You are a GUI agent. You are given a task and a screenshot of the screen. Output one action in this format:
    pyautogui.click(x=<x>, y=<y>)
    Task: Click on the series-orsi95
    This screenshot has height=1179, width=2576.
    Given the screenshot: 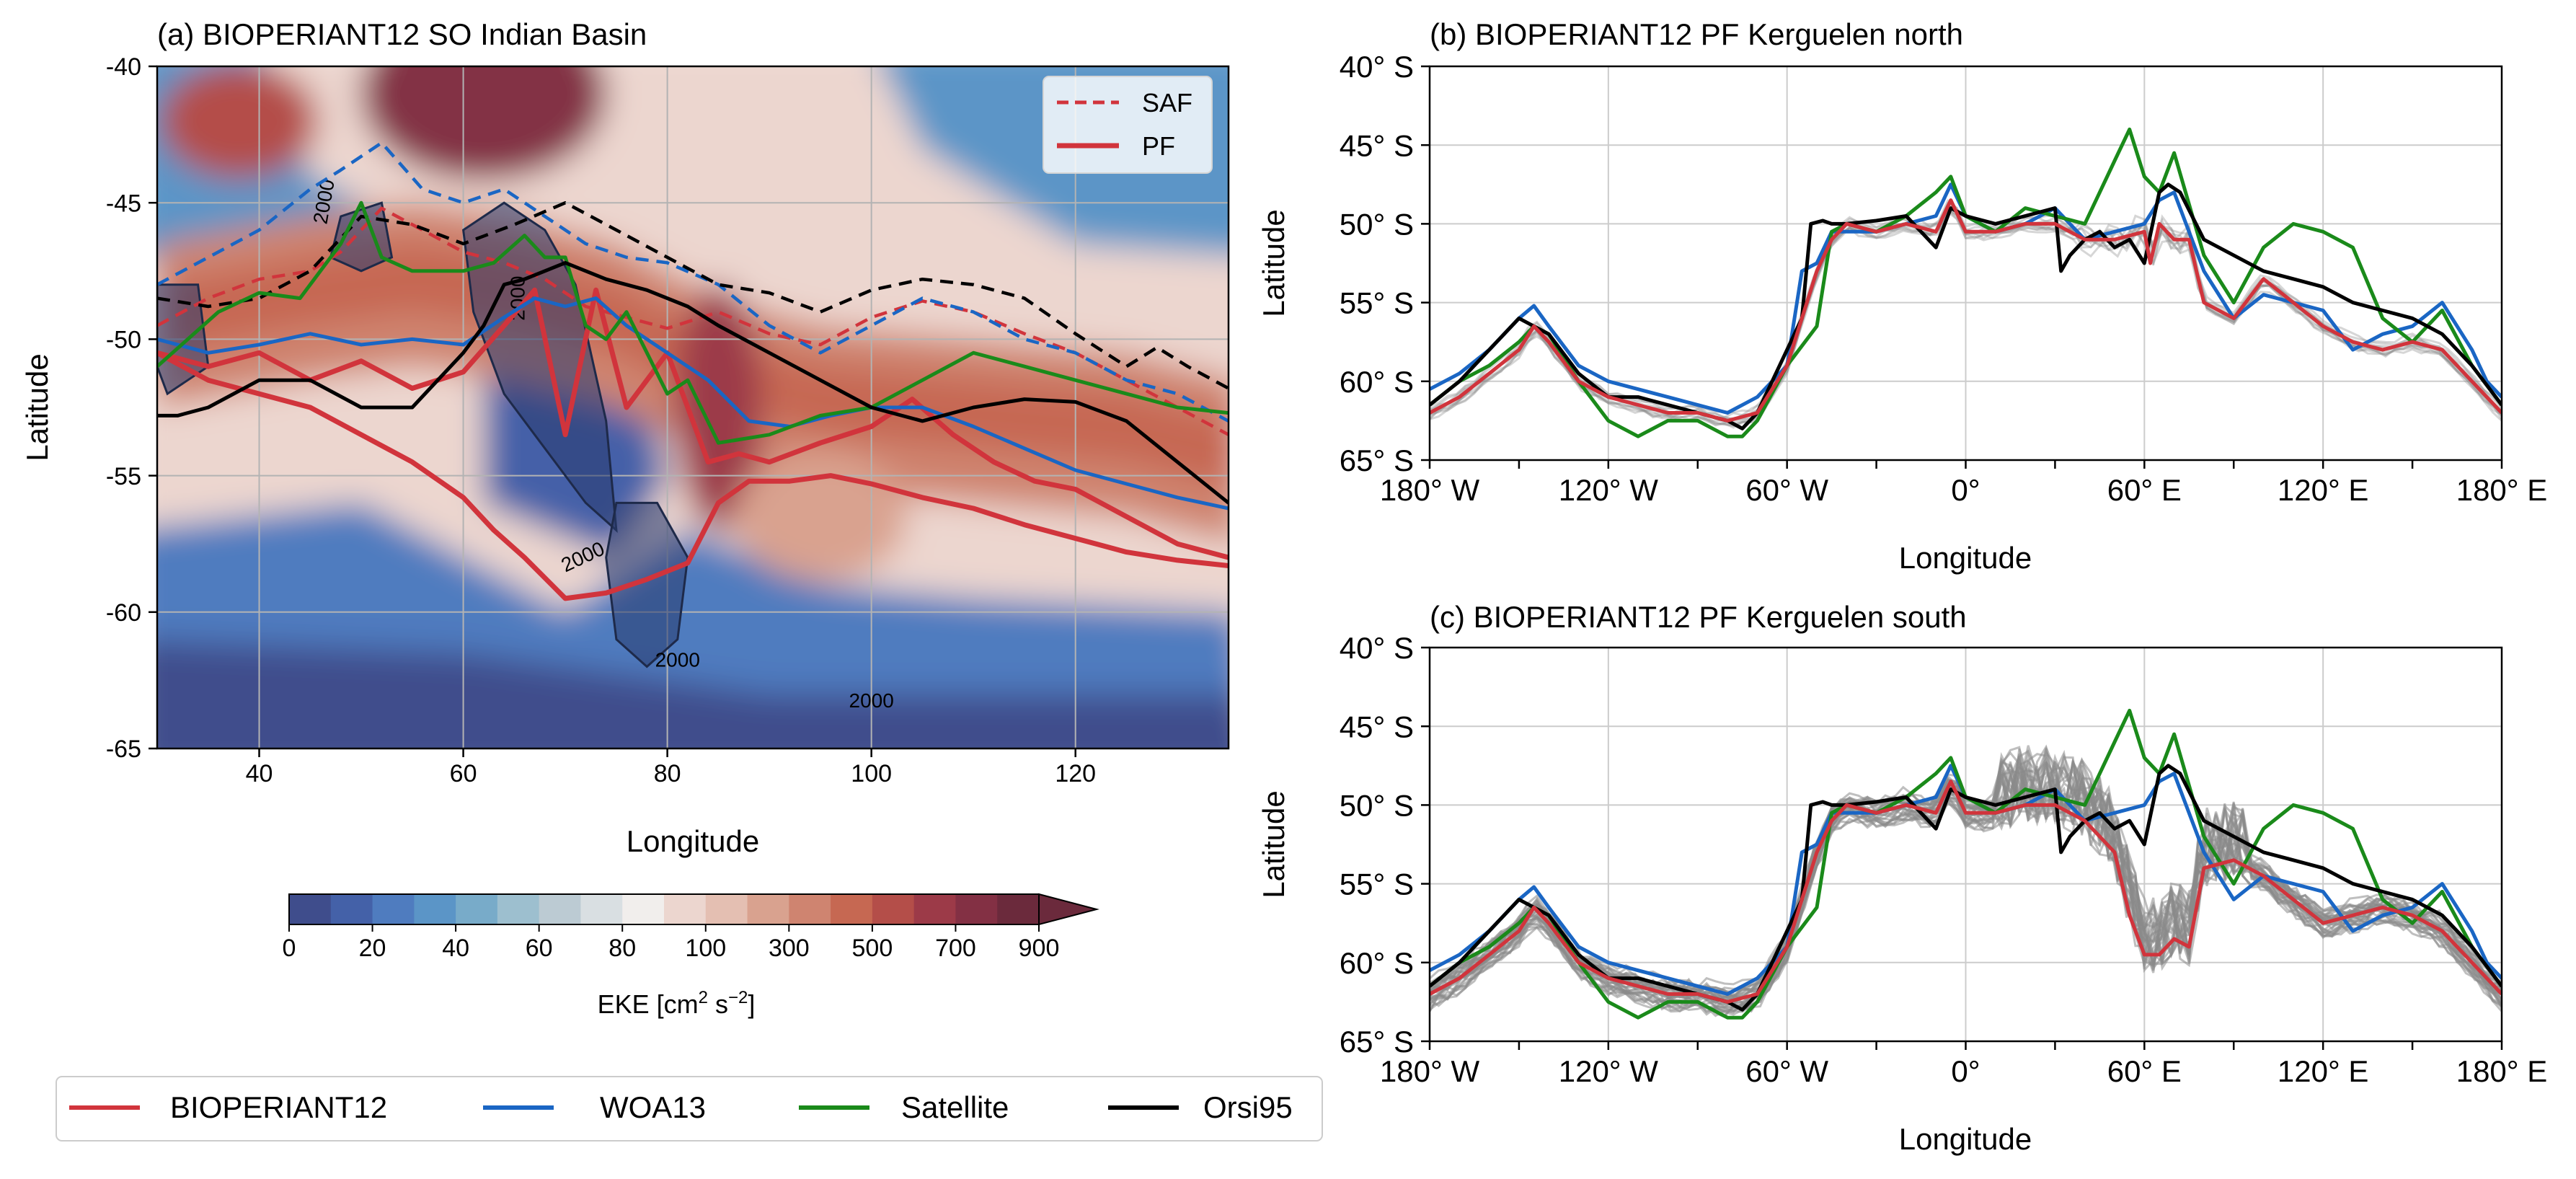 What is the action you would take?
    pyautogui.click(x=1966, y=306)
    